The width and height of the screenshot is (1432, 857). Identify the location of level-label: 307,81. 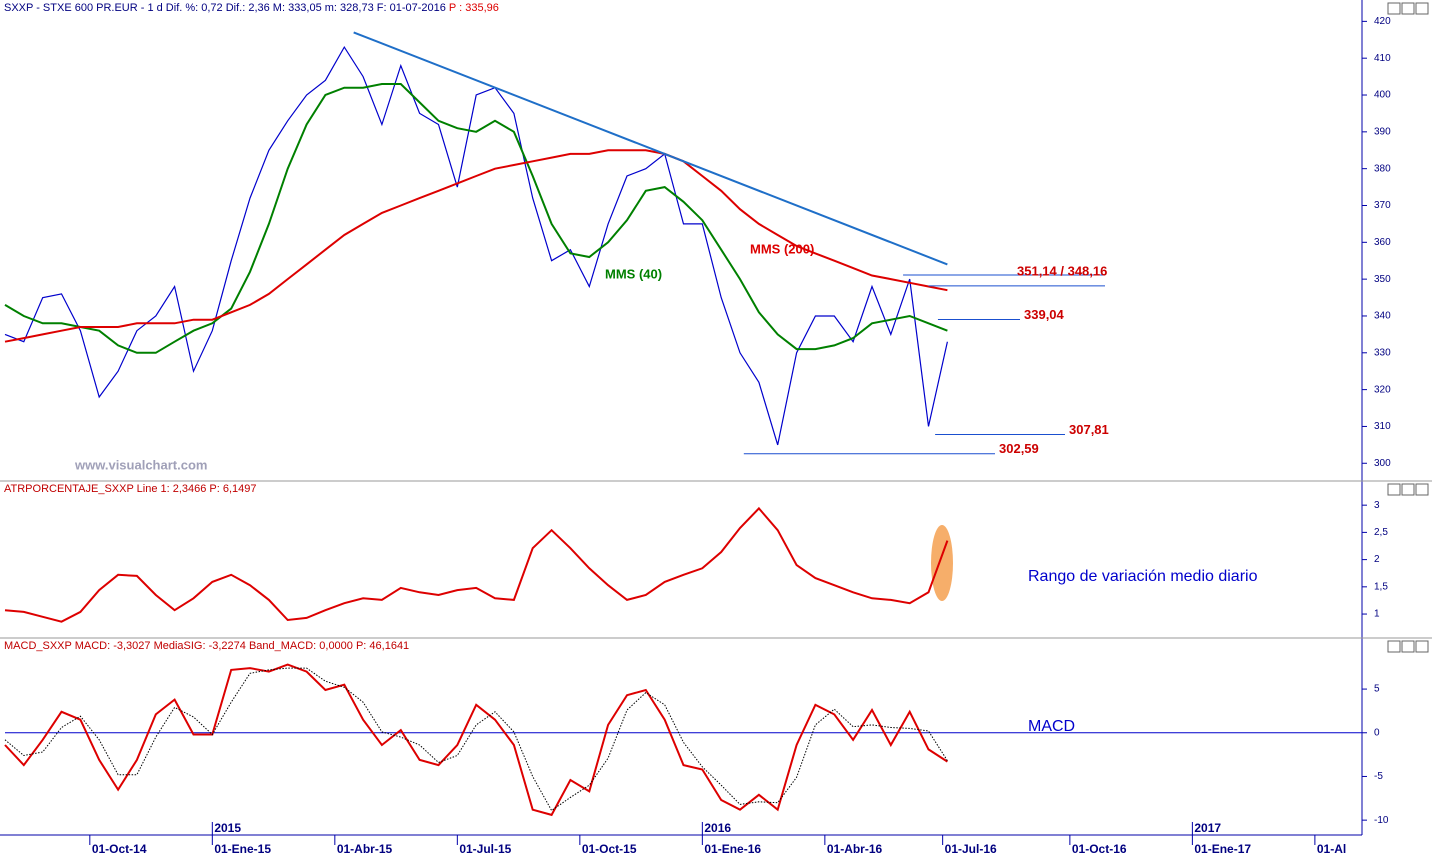
(1089, 429).